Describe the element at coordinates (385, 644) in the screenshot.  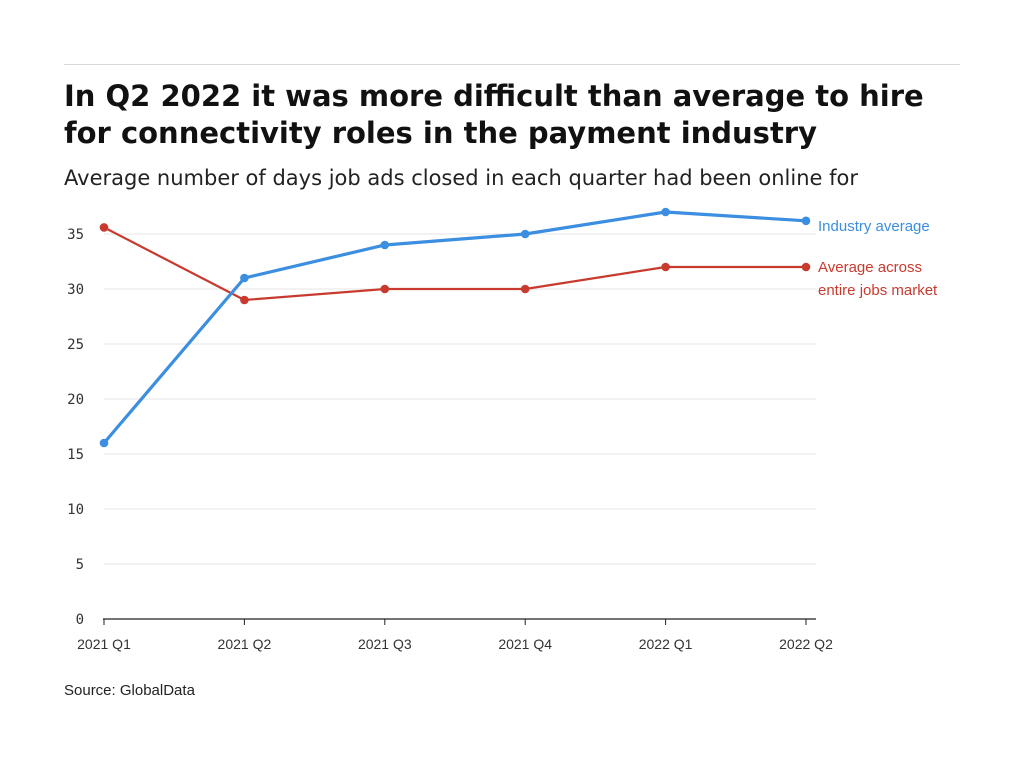
I see `x-tick-label: 2021 Q3` at that location.